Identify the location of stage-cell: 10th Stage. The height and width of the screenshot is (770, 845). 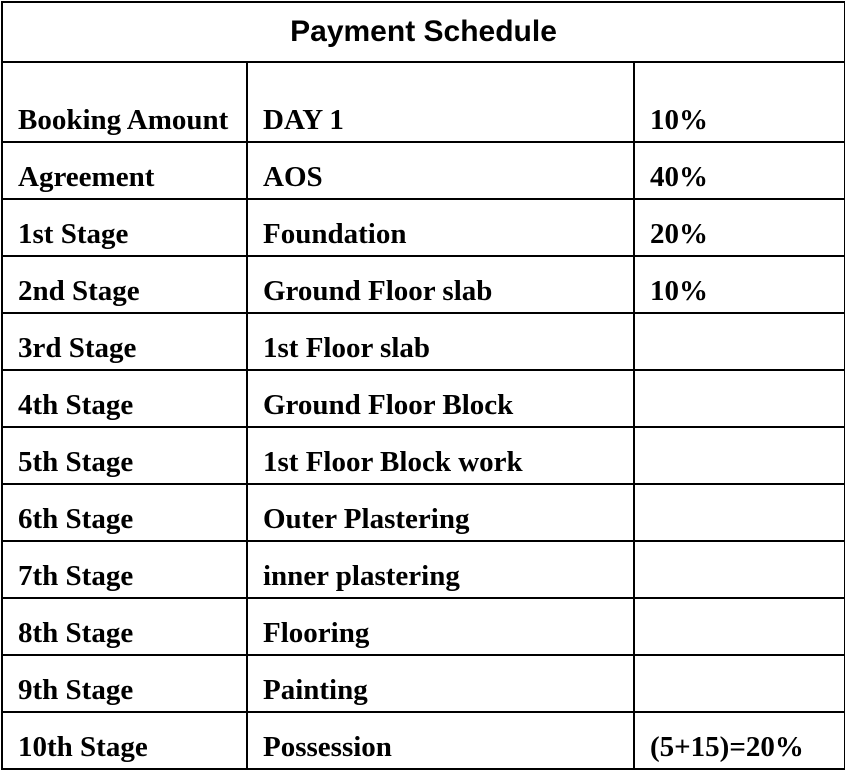
(124, 740).